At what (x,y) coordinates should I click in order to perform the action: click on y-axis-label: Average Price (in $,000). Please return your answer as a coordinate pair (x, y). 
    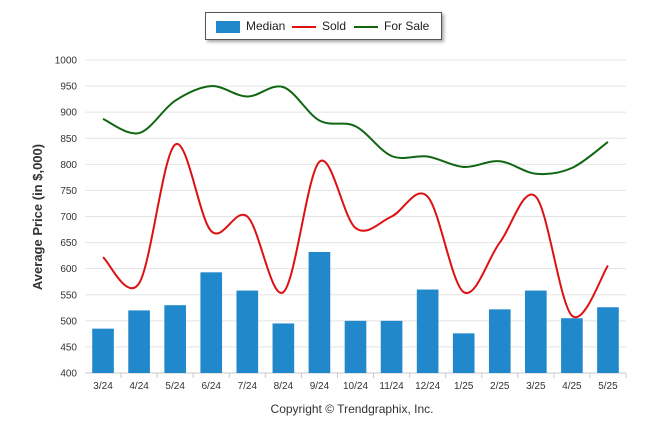
    Looking at the image, I should click on (37, 217).